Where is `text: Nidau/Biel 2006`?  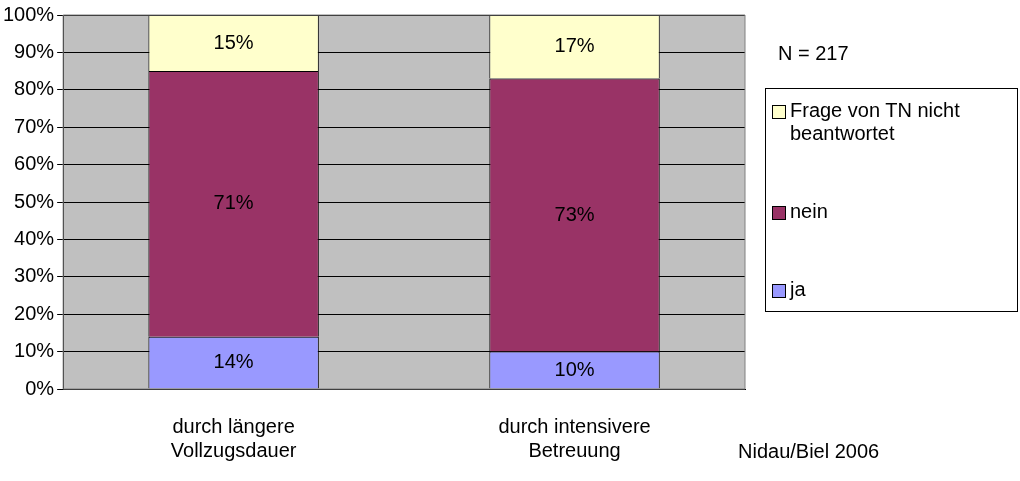 text: Nidau/Biel 2006 is located at coordinates (809, 451).